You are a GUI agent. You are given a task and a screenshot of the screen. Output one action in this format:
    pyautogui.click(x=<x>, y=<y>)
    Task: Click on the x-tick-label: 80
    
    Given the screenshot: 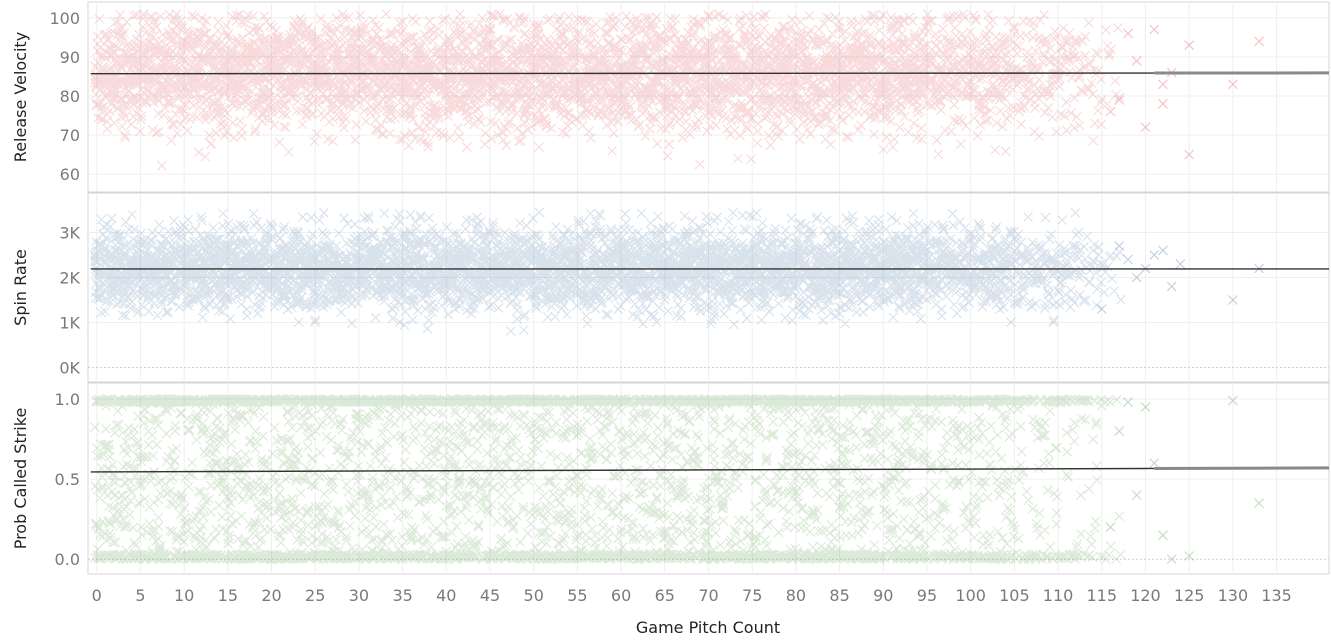 What is the action you would take?
    pyautogui.click(x=796, y=595)
    